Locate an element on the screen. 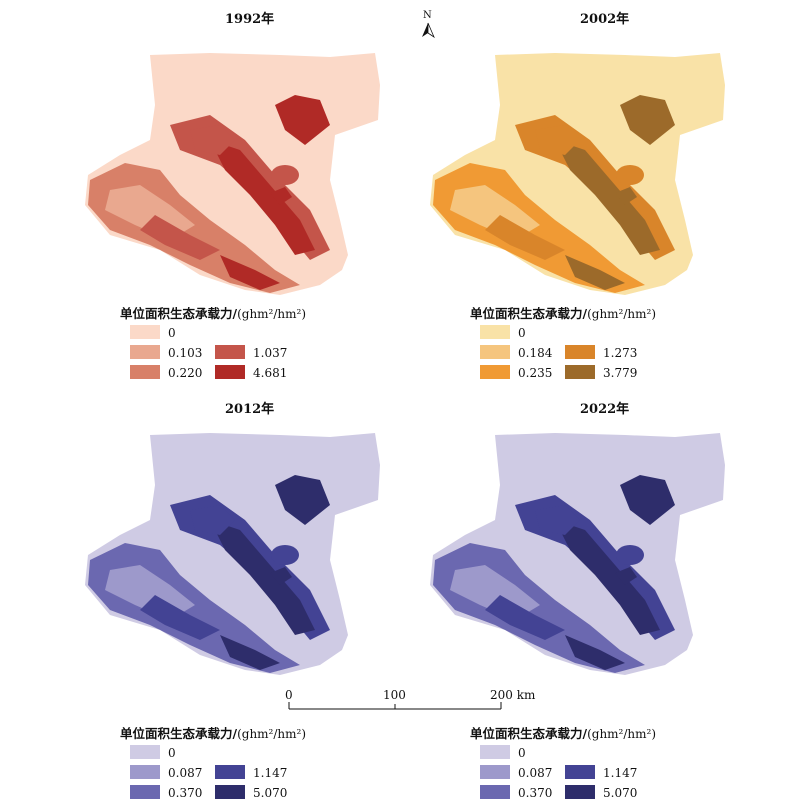 This screenshot has width=800, height=809. map-year-label-0: 1992年 is located at coordinates (250, 19).